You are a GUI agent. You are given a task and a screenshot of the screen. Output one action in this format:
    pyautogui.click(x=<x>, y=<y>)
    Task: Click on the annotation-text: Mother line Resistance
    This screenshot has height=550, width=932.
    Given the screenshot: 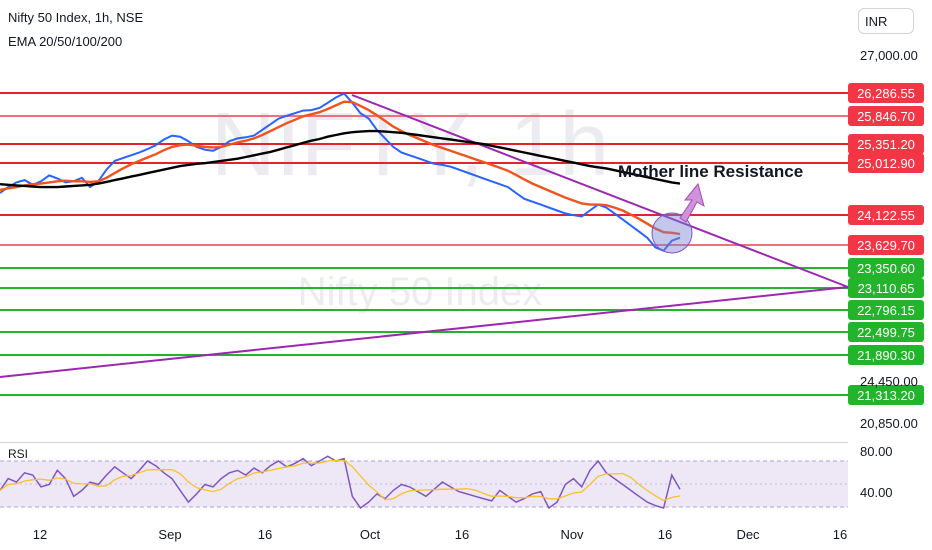 What is the action you would take?
    pyautogui.click(x=711, y=171)
    